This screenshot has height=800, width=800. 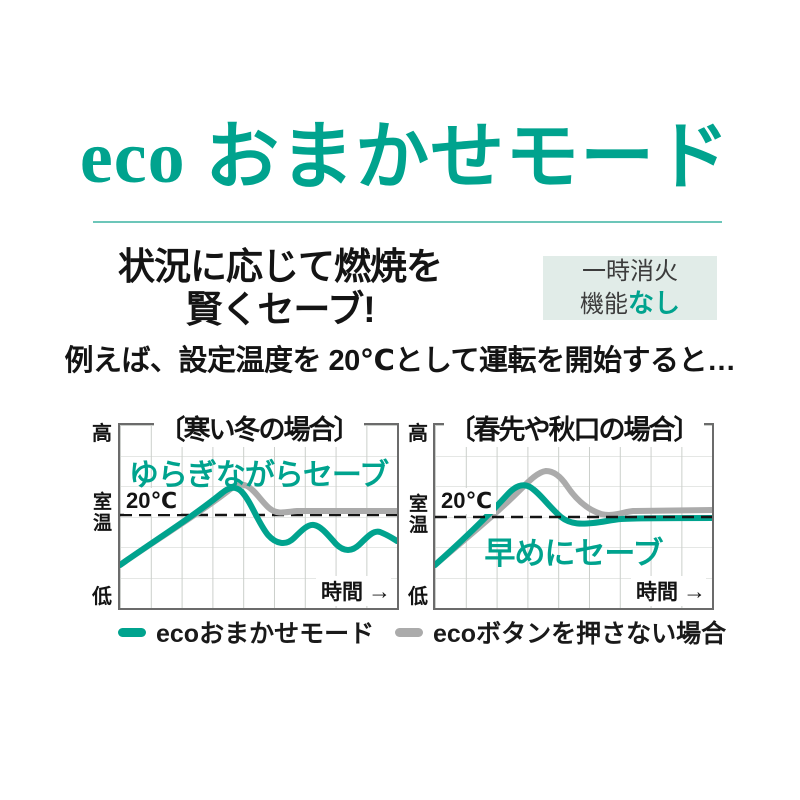 I want to click on no-pause-function-badge: 一時消火 機能なし, so click(x=630, y=288).